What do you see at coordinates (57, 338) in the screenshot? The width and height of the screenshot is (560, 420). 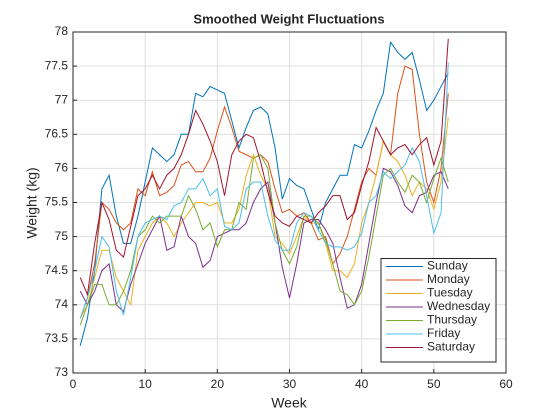 I see `y-tick-label: 73.5` at bounding box center [57, 338].